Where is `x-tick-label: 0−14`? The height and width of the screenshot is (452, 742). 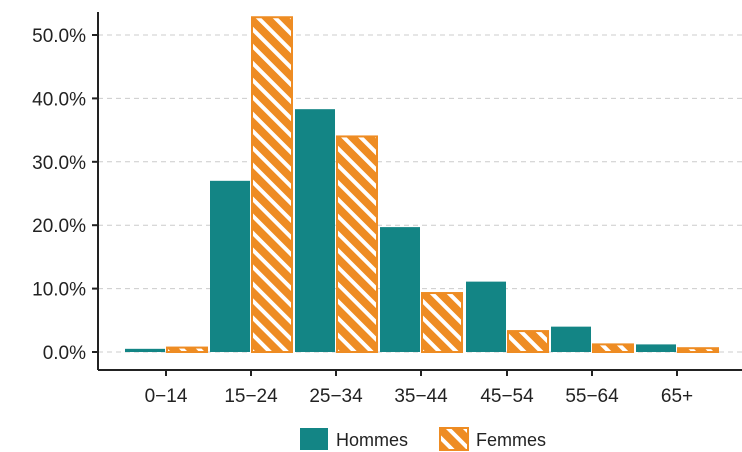 x-tick-label: 0−14 is located at coordinates (166, 396).